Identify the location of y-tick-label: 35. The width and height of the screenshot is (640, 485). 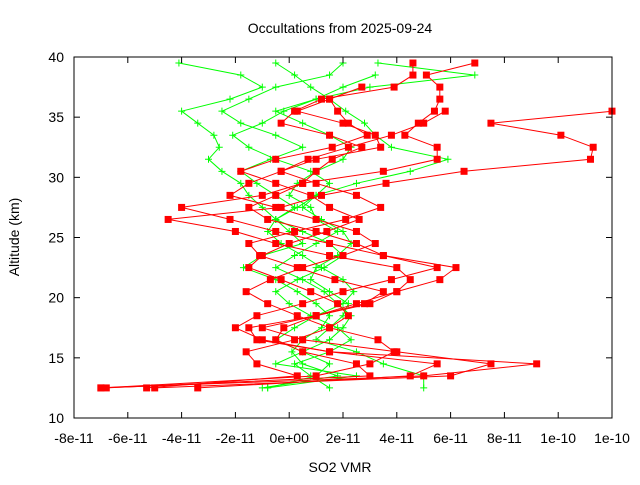
(56, 117).